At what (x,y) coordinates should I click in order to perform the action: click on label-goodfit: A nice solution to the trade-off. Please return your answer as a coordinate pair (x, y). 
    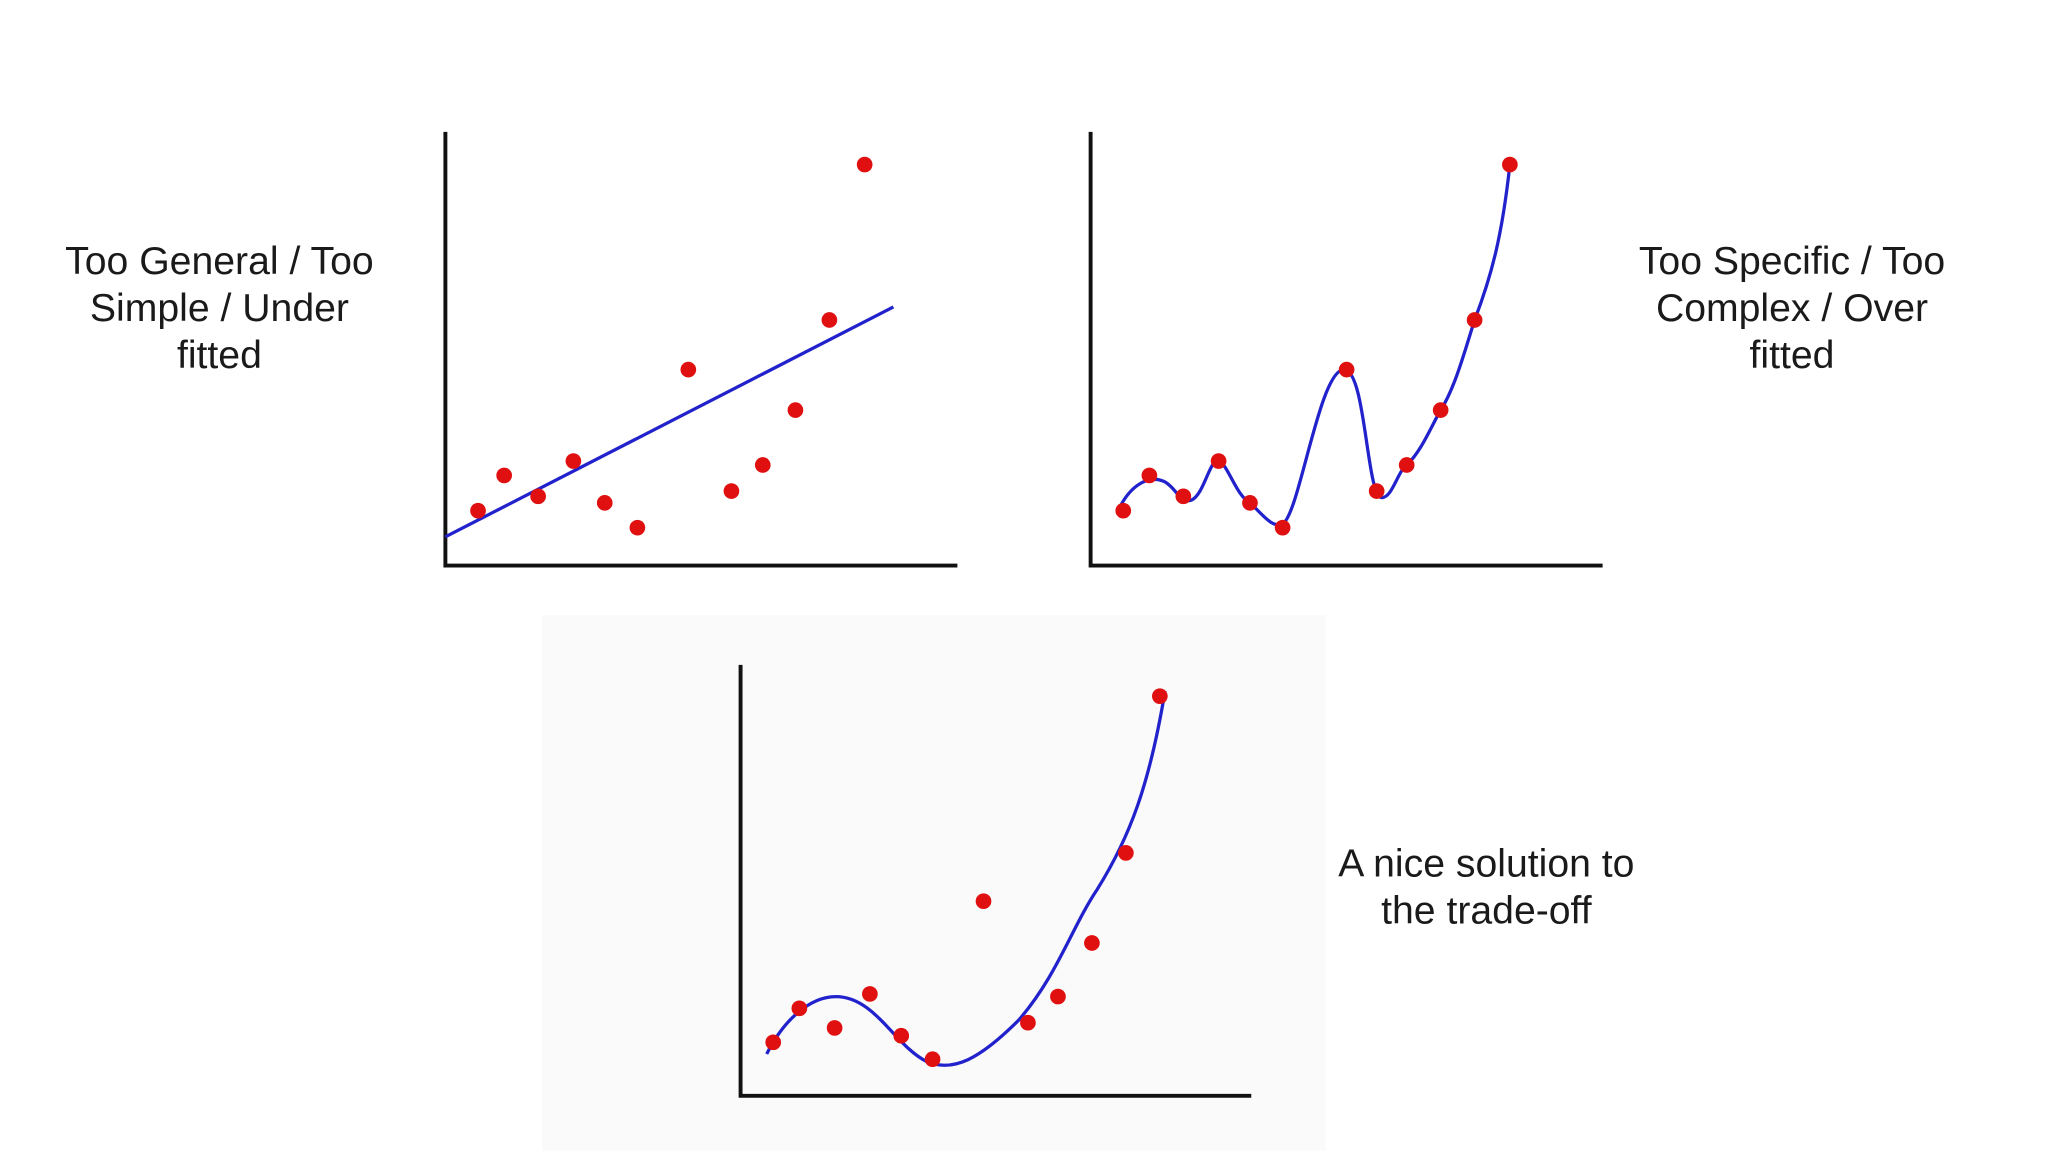
    Looking at the image, I should click on (1486, 887).